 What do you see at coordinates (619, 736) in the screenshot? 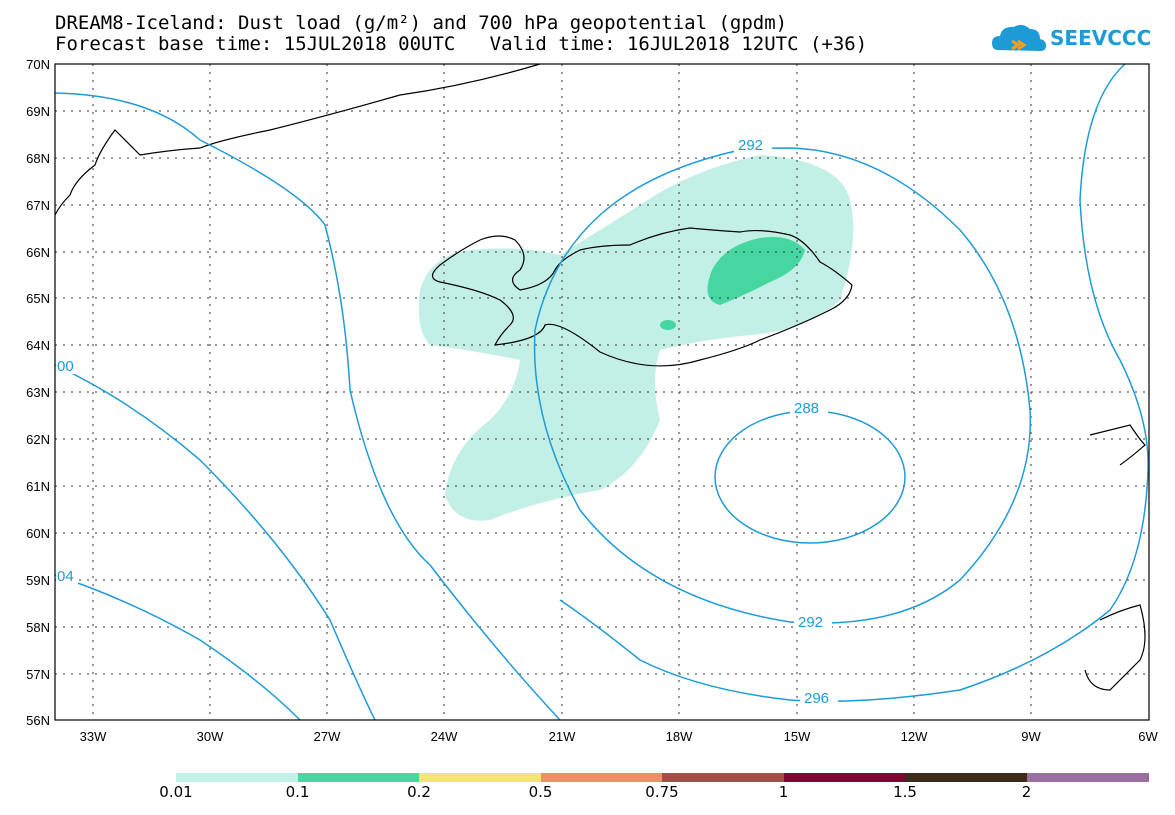
I see `longitude-labels: 33W 30W 27W 24W 21W 18W 15W 12W 9W 6W` at bounding box center [619, 736].